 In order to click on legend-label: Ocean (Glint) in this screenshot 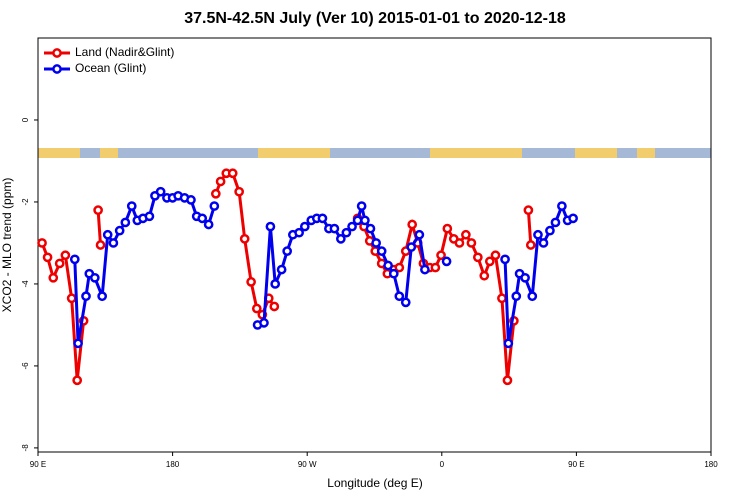, I will do `click(110, 68)`.